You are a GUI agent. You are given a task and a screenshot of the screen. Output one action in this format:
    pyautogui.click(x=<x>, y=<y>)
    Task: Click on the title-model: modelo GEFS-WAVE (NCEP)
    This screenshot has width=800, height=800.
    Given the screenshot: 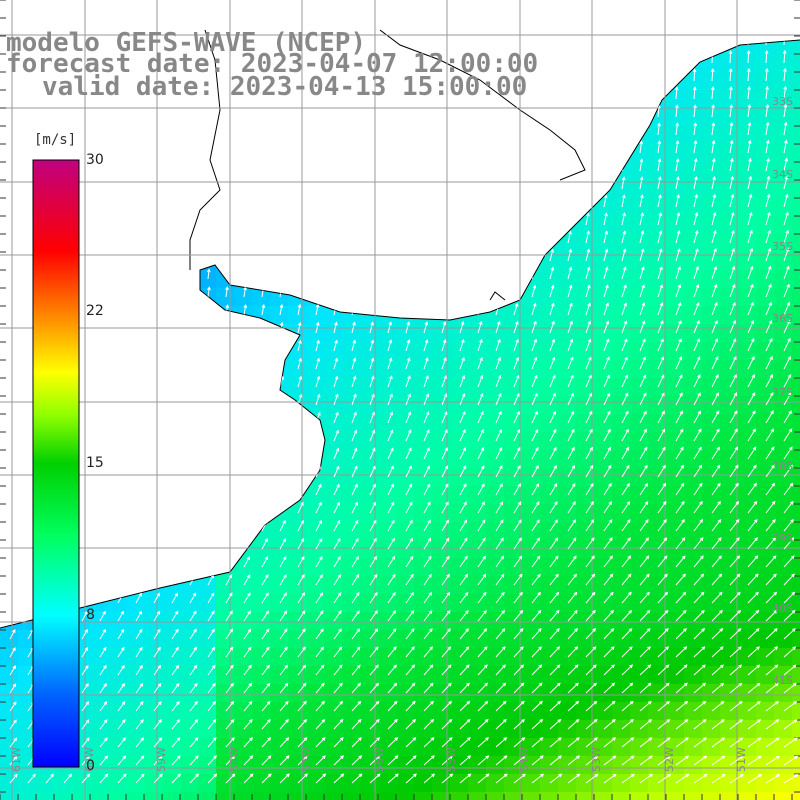 What is the action you would take?
    pyautogui.click(x=186, y=43)
    